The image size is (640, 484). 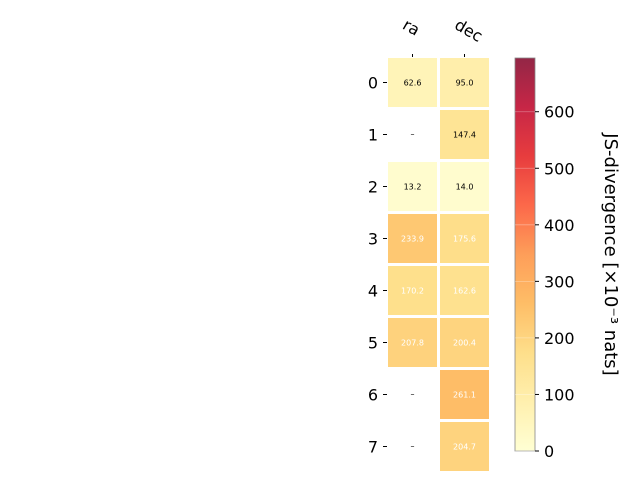 I want to click on heatmap-cell-label: 170.2, so click(x=412, y=291).